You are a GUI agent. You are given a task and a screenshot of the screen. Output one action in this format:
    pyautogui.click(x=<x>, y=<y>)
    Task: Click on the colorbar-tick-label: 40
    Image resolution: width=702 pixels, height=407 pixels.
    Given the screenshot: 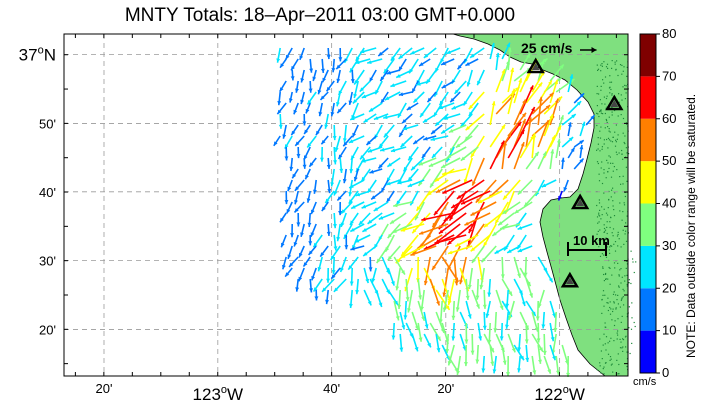 What is the action you would take?
    pyautogui.click(x=669, y=203)
    